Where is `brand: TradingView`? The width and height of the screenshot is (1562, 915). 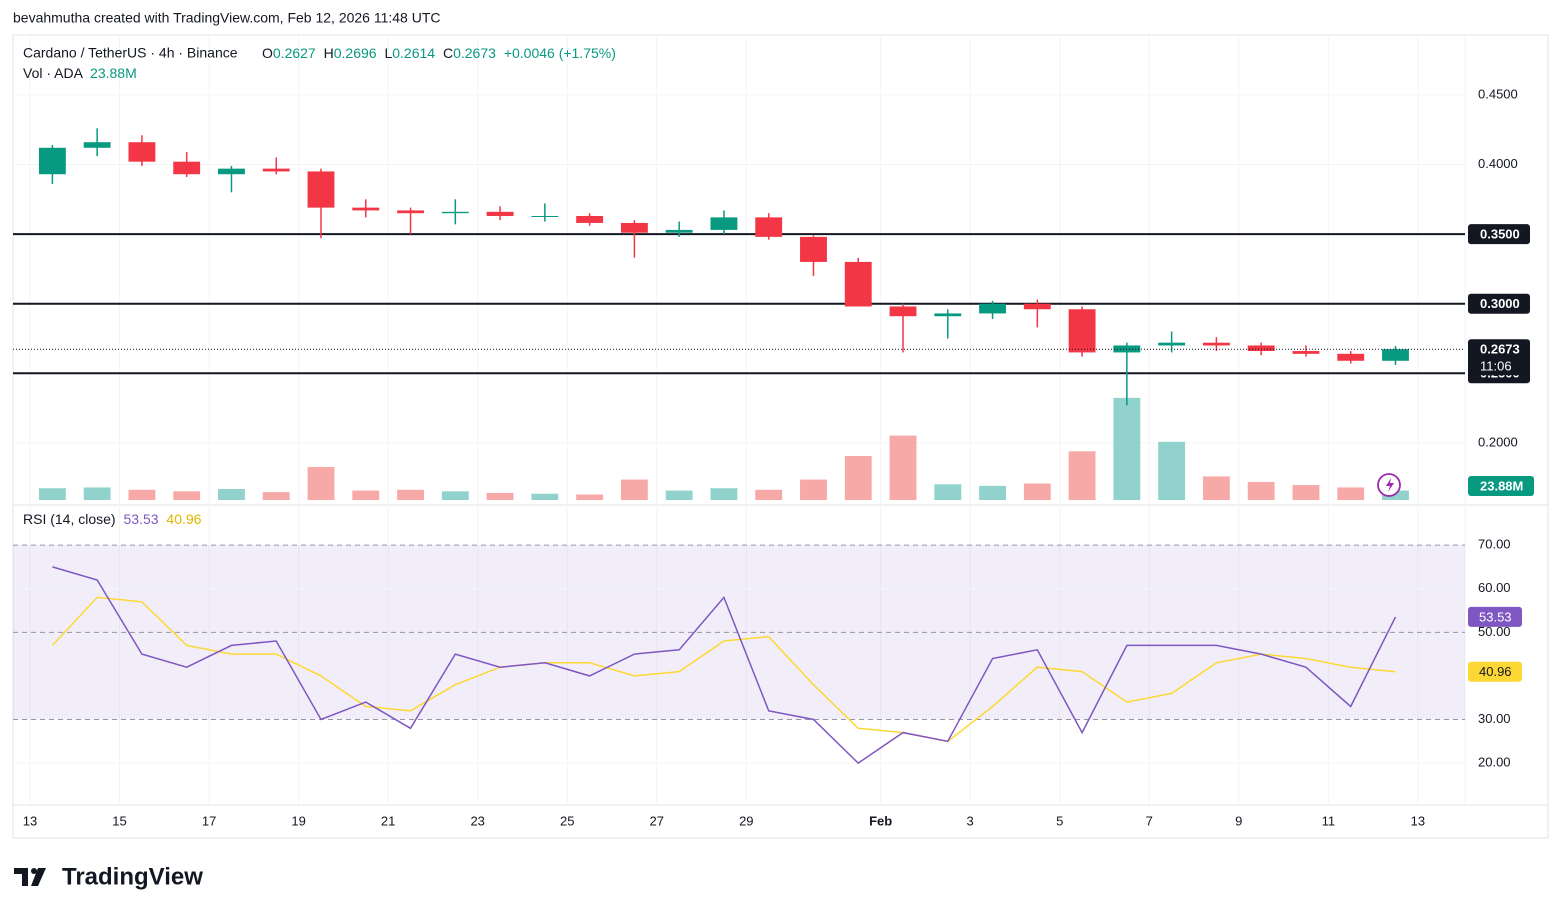
brand: TradingView is located at coordinates (132, 876).